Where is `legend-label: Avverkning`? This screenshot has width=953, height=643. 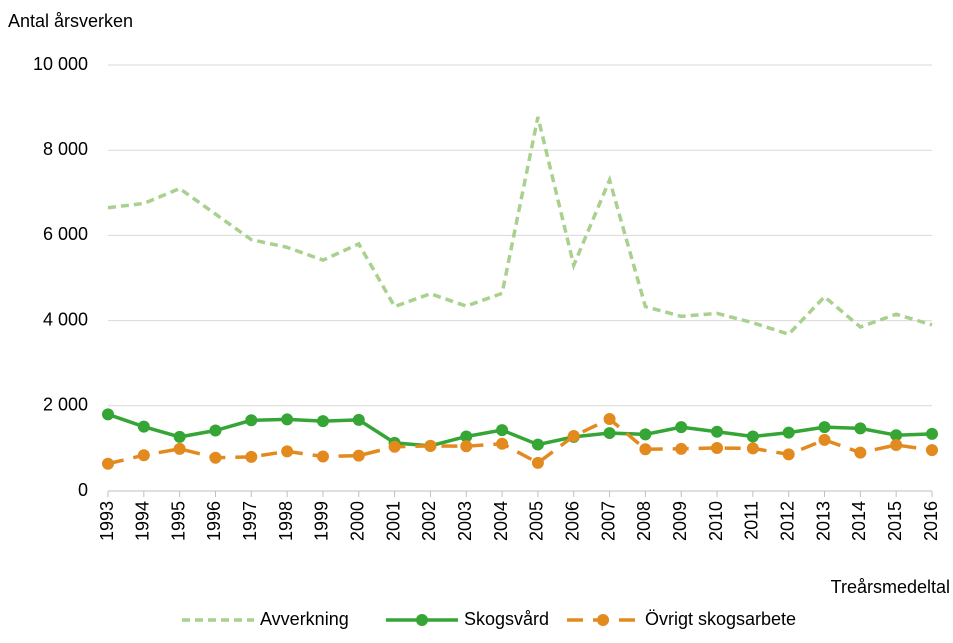
legend-label: Avverkning is located at coordinates (304, 619).